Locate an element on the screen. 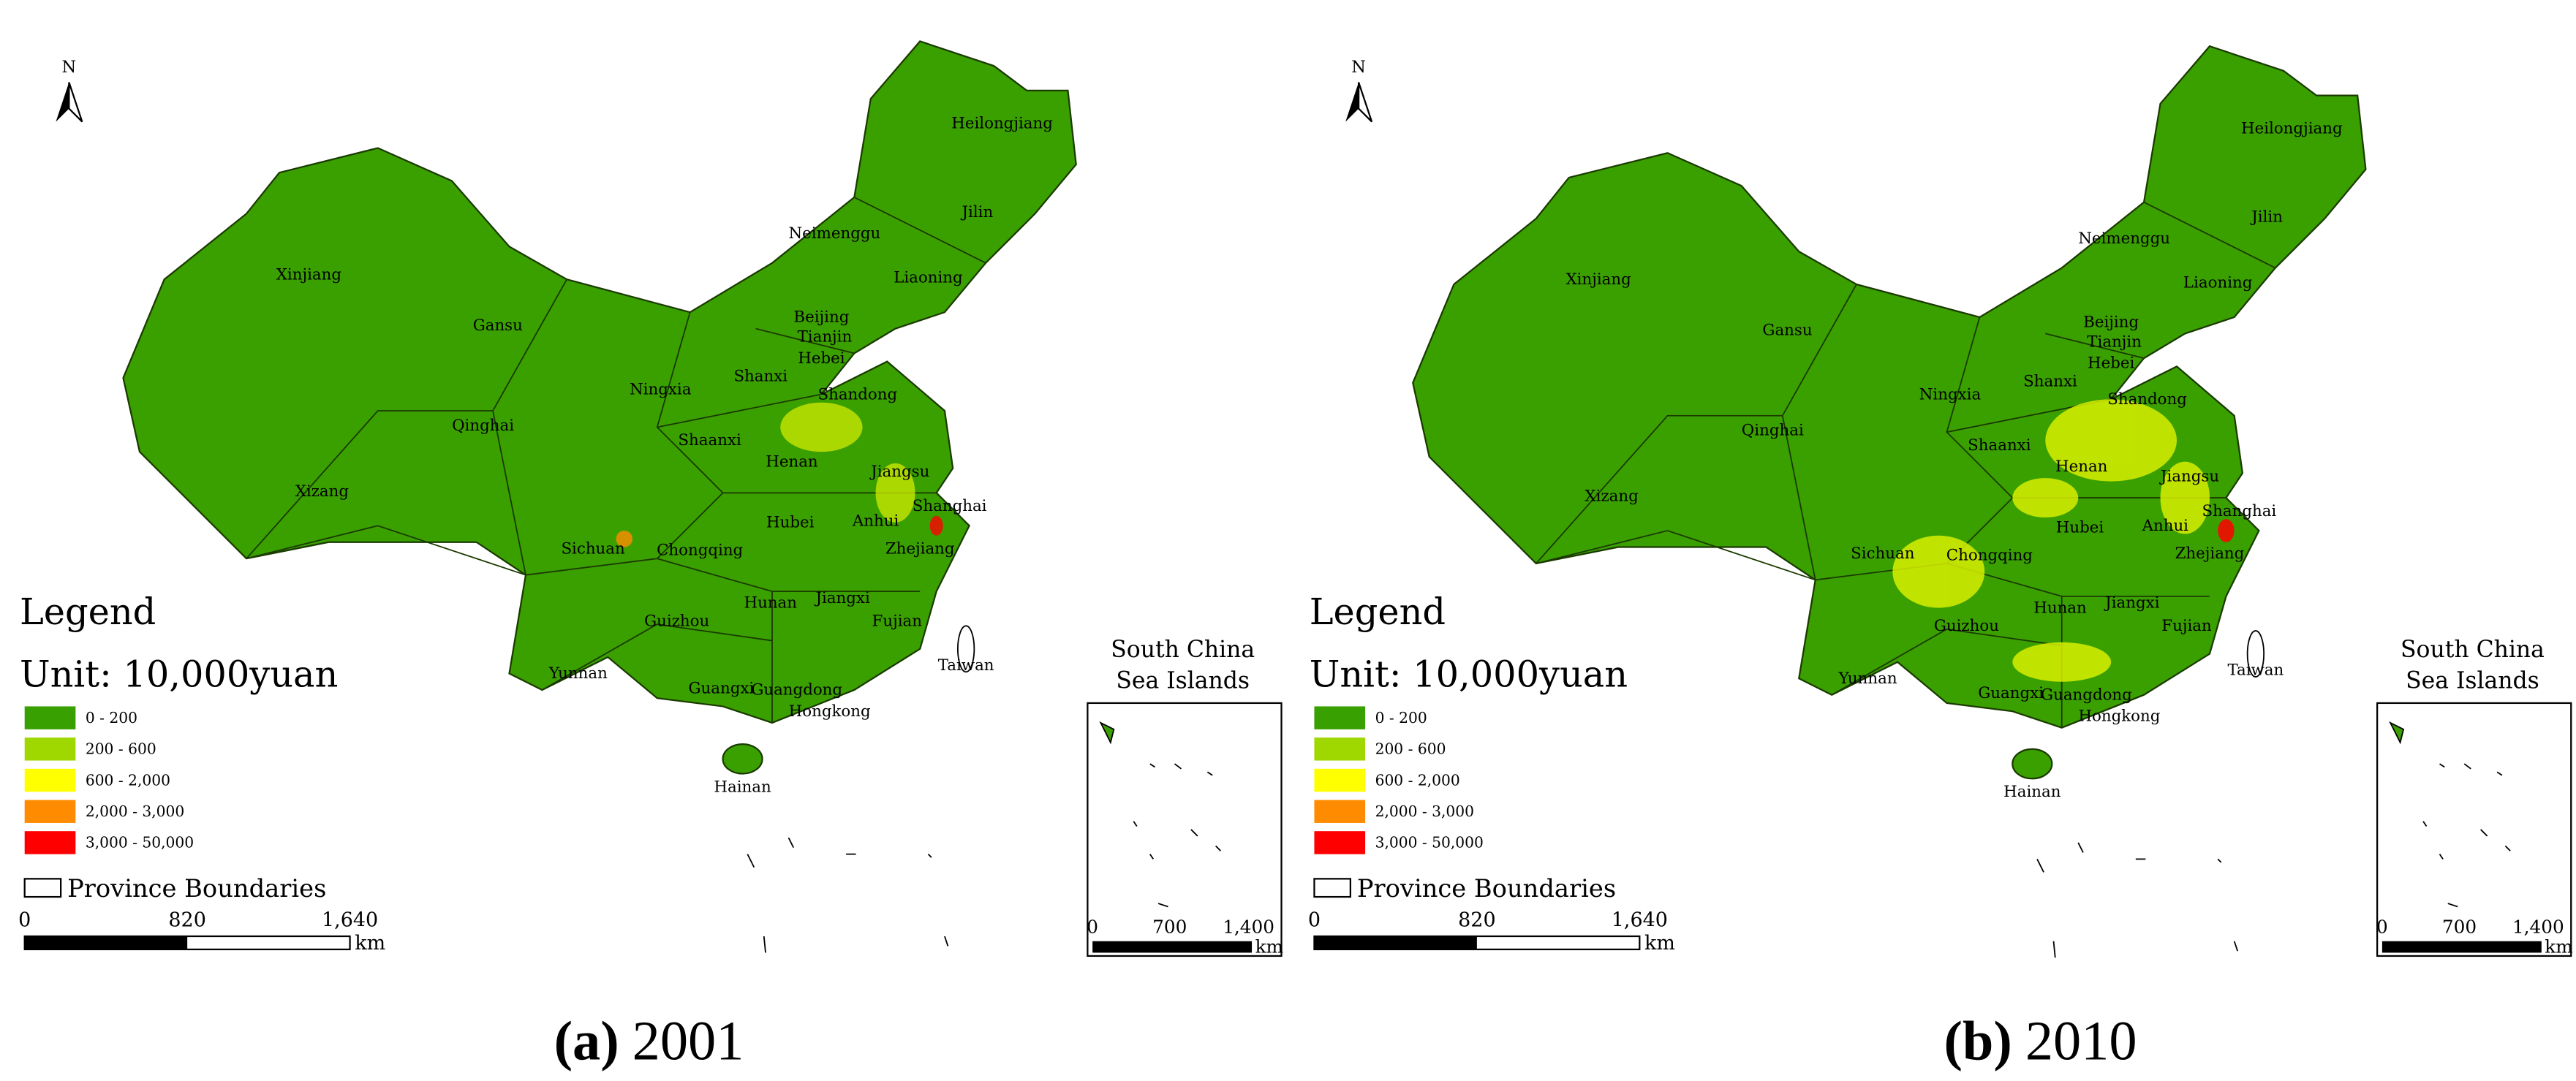 Image resolution: width=2576 pixels, height=1081 pixels. inset-islands is located at coordinates (2450, 814).